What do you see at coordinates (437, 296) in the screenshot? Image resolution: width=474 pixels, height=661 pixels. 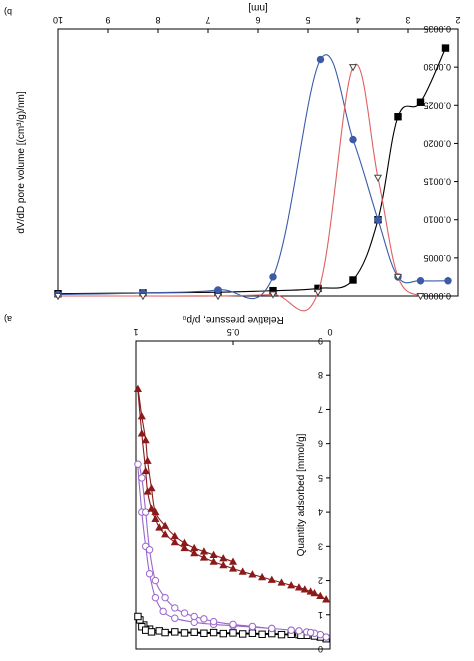 I see `y-tick-label: 0.0000` at bounding box center [437, 296].